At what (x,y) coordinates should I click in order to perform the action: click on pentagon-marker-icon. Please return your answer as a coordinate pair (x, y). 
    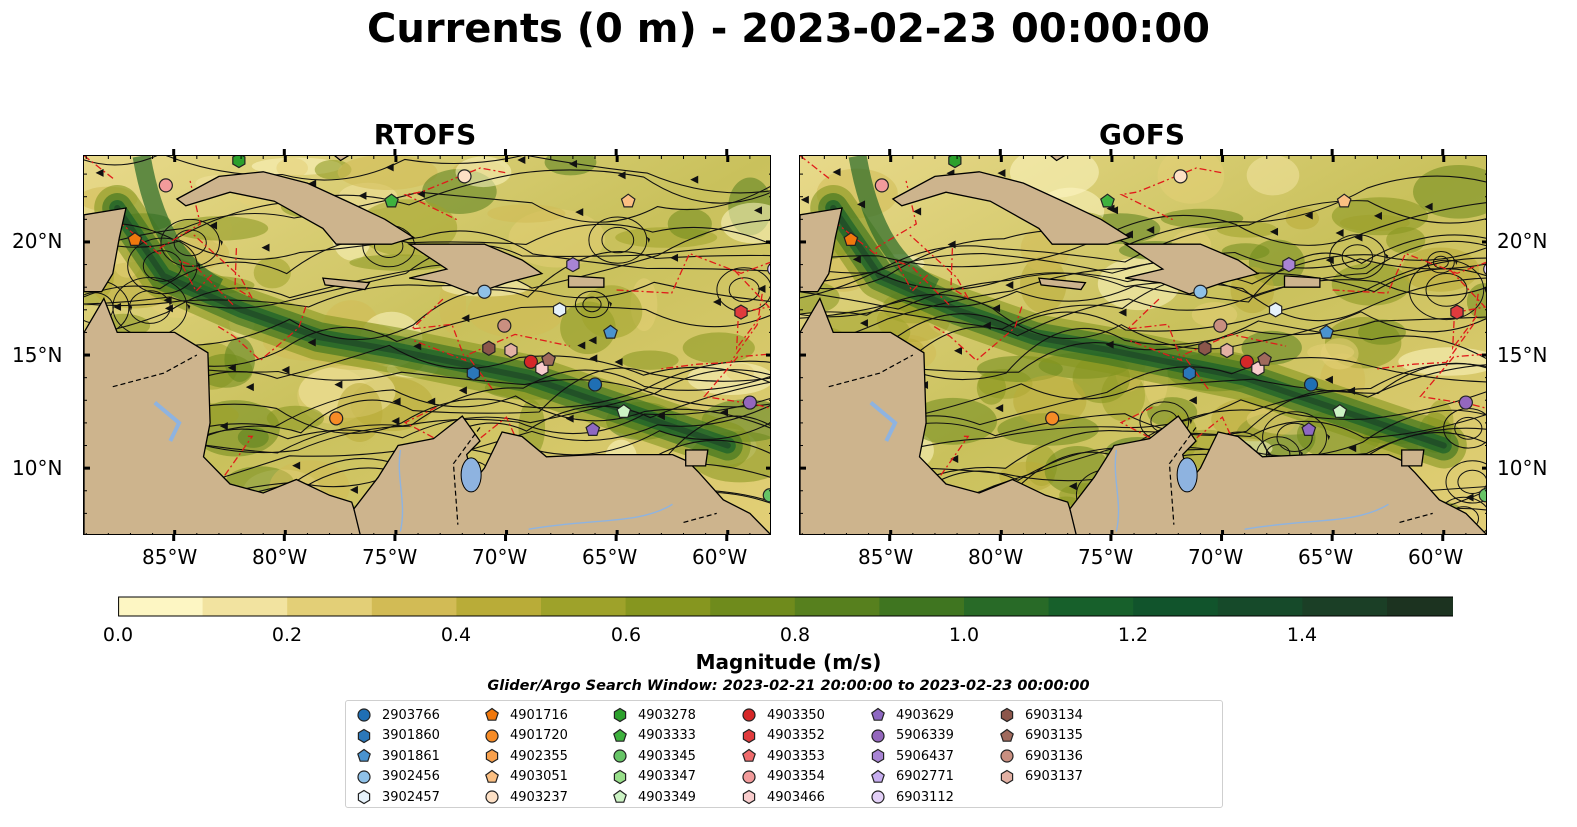
    Looking at the image, I should click on (620, 796).